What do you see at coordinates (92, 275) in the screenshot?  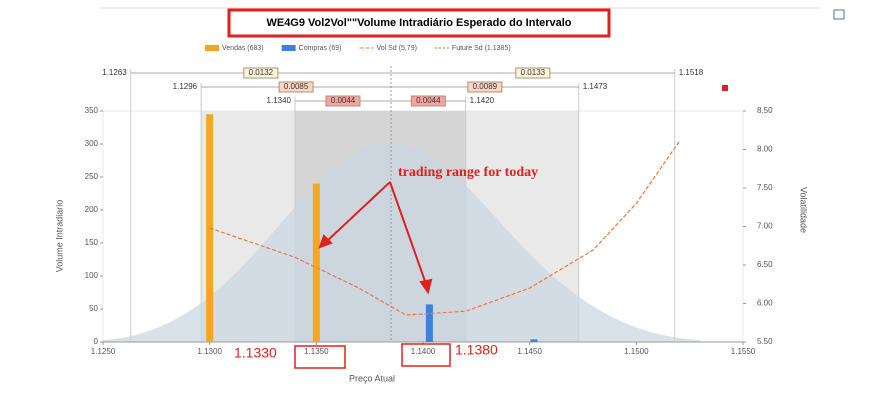 I see `y-tick-label: 100` at bounding box center [92, 275].